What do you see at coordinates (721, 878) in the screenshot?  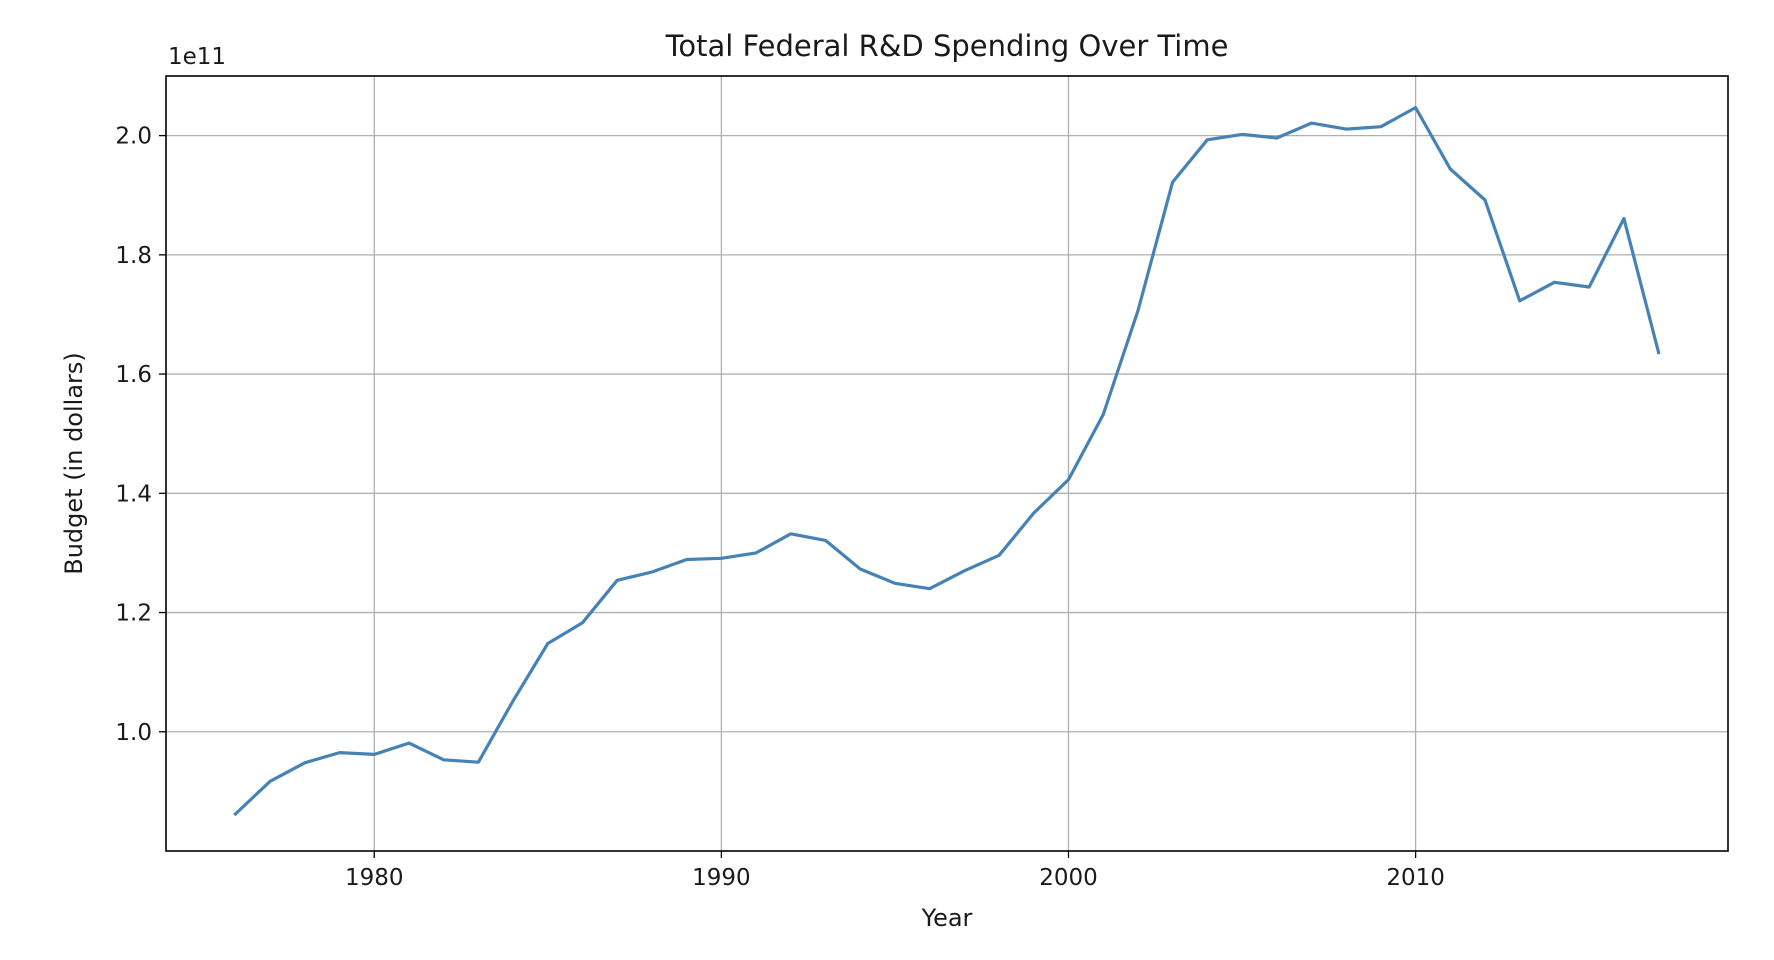 I see `x-tick-label: 1990` at bounding box center [721, 878].